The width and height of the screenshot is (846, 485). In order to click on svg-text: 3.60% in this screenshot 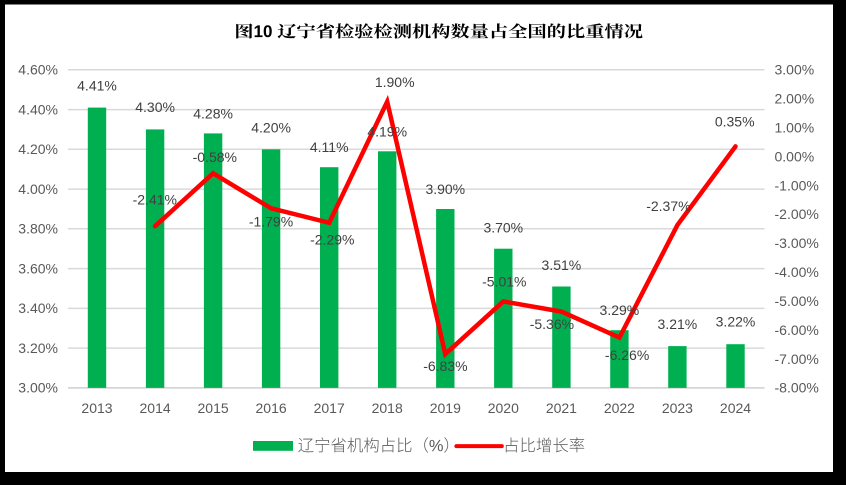, I will do `click(38, 268)`.